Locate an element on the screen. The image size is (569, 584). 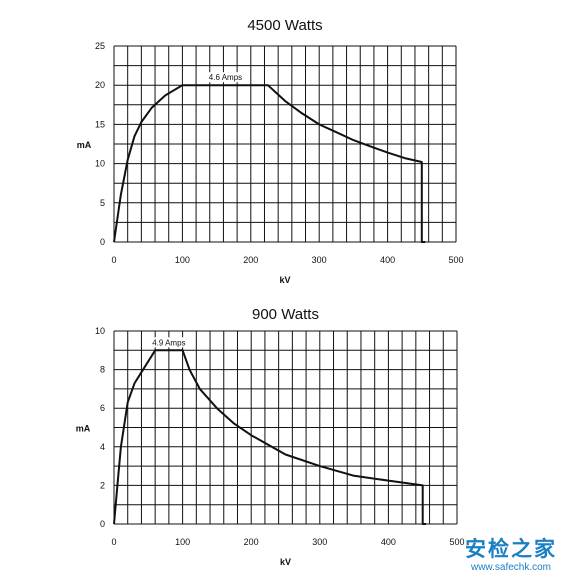
series-line is located at coordinates (269, 163).